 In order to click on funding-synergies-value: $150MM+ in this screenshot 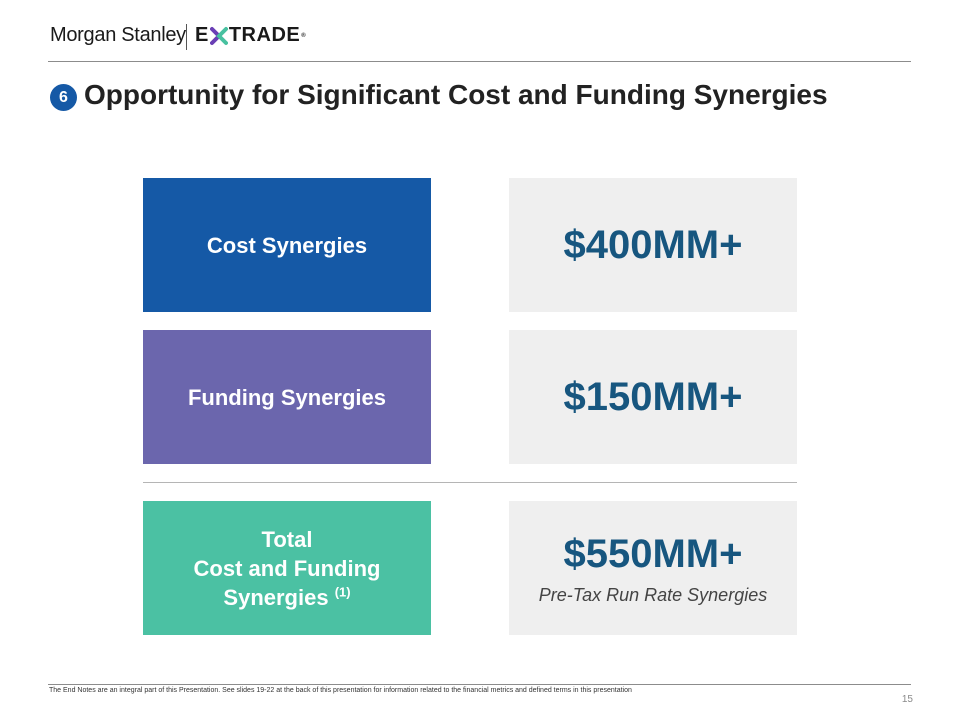, I will do `click(653, 397)`.